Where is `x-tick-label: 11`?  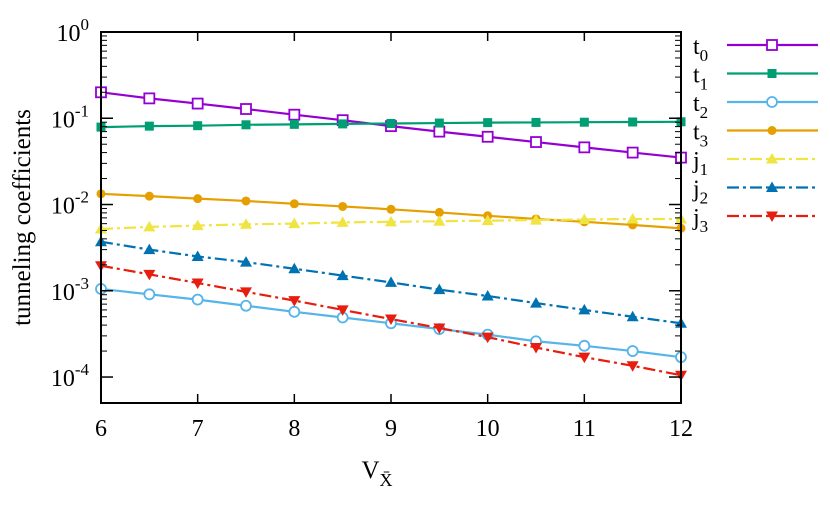
x-tick-label: 11 is located at coordinates (584, 429).